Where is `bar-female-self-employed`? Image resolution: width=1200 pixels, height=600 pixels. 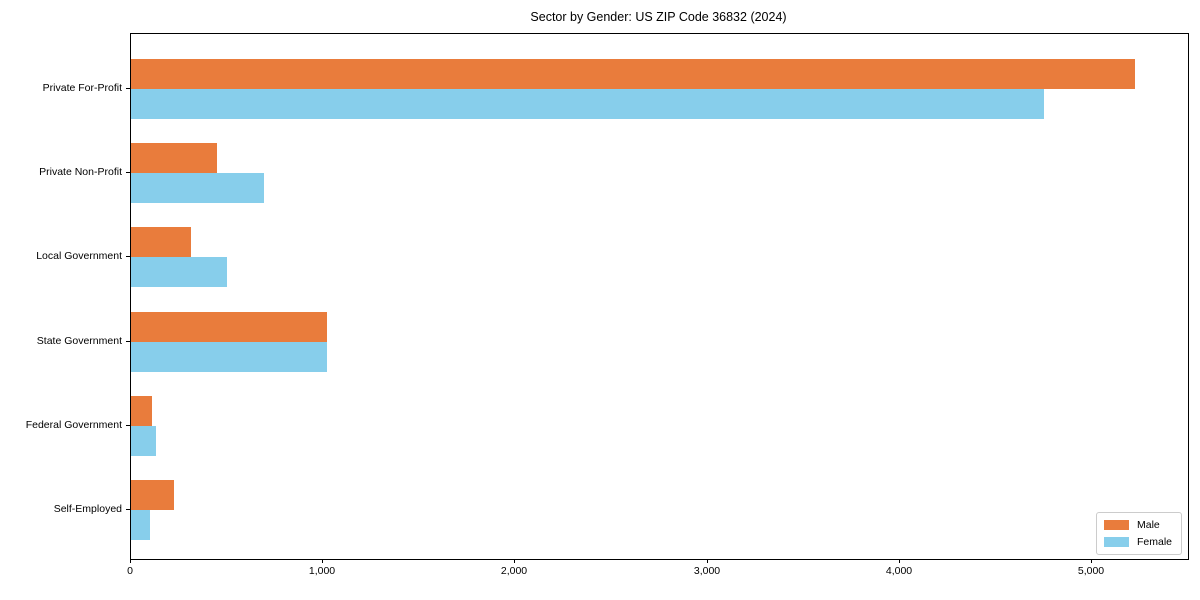
bar-female-self-employed is located at coordinates (140, 525).